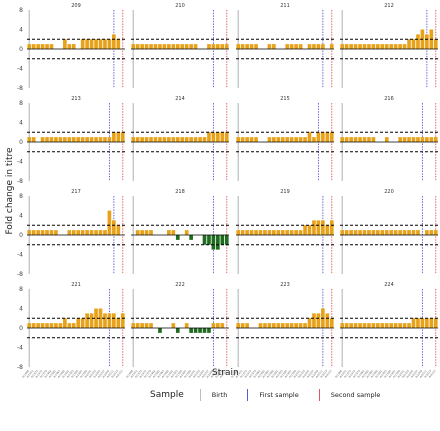  Describe the element at coordinates (20, 255) in the screenshot. I see `y-tick-label: -4` at that location.